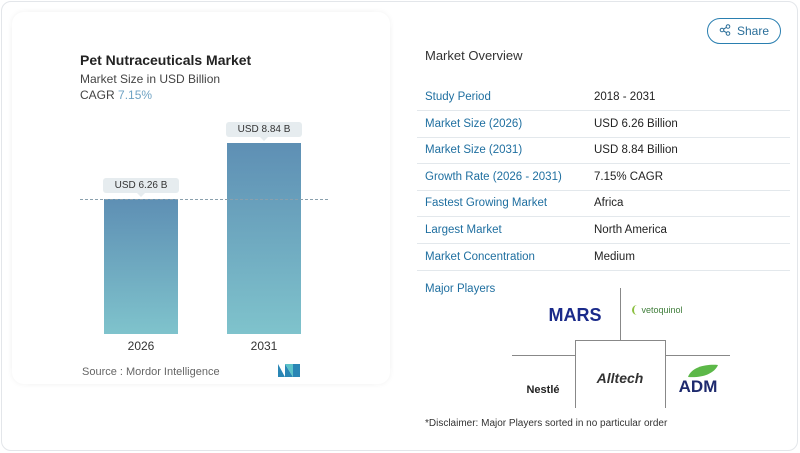  Describe the element at coordinates (97, 95) in the screenshot. I see `cagr-label: CAGR` at that location.